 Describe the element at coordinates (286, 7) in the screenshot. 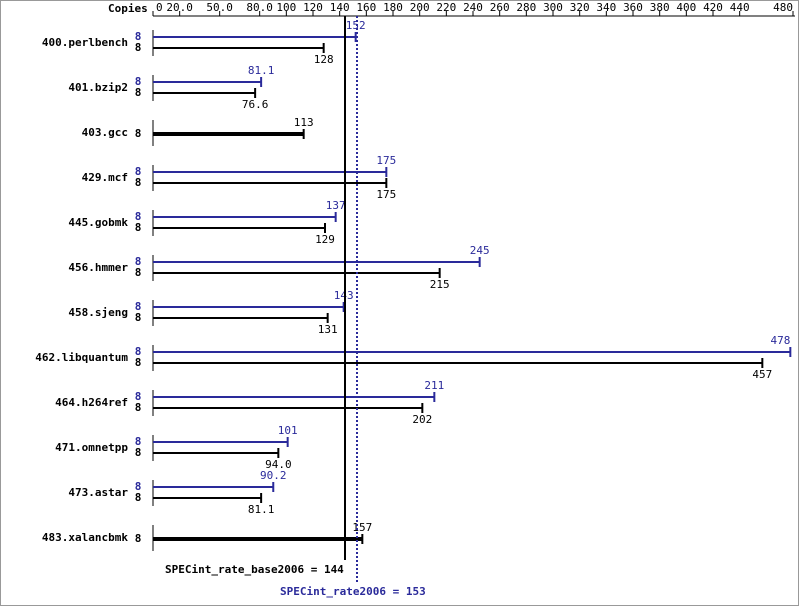

I see `x-tick-label: 100` at that location.